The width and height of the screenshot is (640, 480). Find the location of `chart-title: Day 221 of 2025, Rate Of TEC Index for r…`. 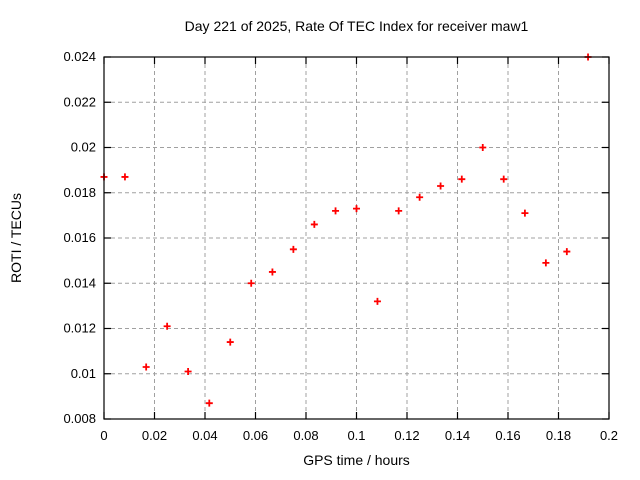

chart-title: Day 221 of 2025, Rate Of TEC Index for r… is located at coordinates (356, 26).